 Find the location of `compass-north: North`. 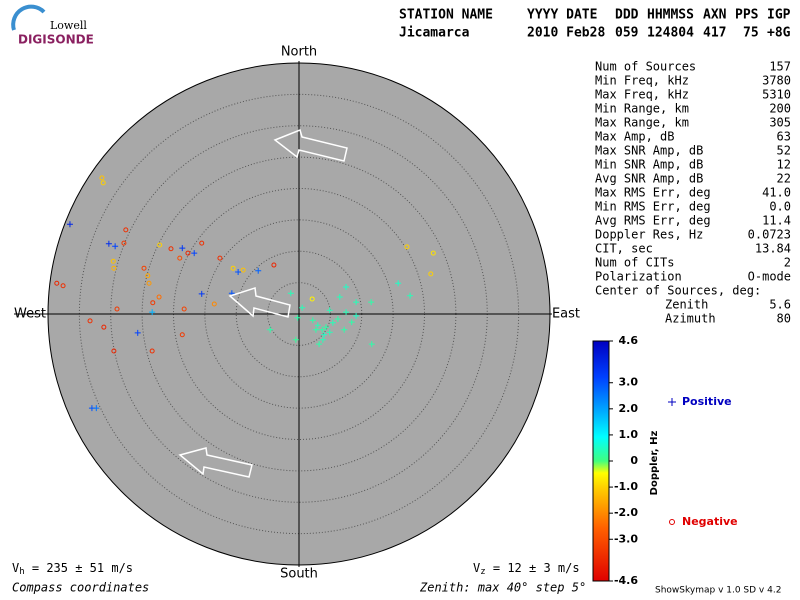

compass-north: North is located at coordinates (299, 52).